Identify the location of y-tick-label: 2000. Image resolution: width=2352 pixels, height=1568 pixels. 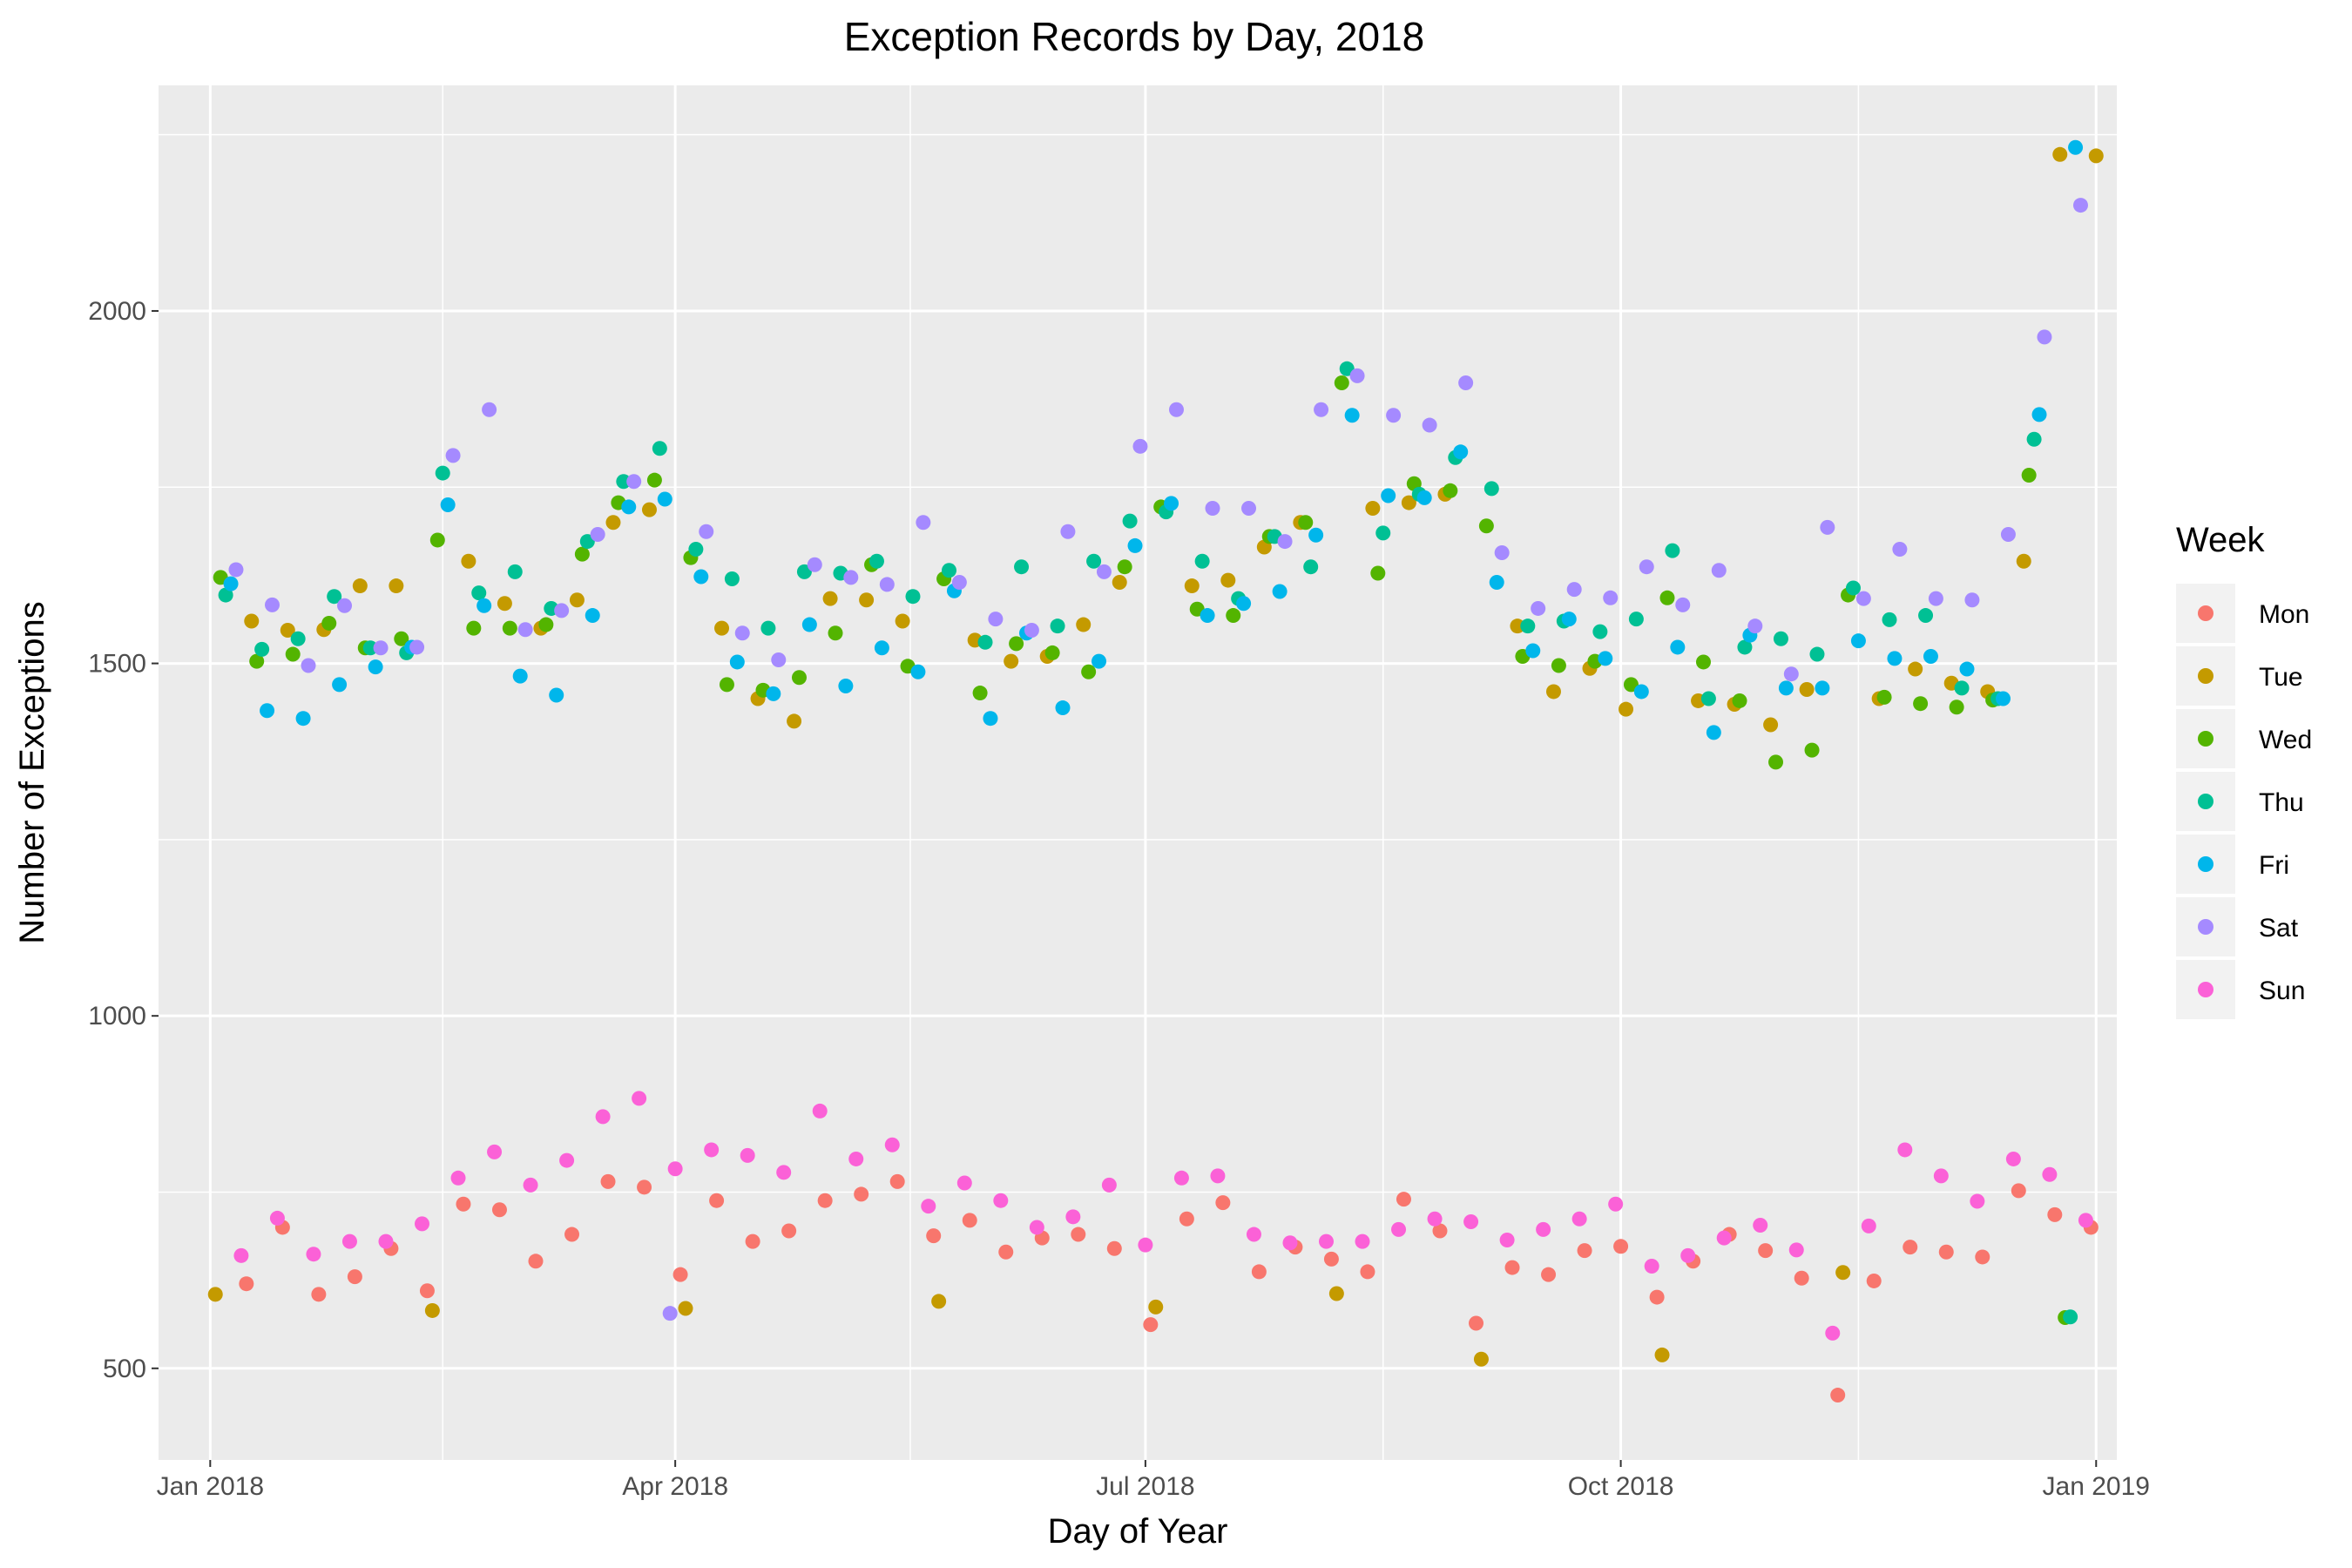
(117, 311).